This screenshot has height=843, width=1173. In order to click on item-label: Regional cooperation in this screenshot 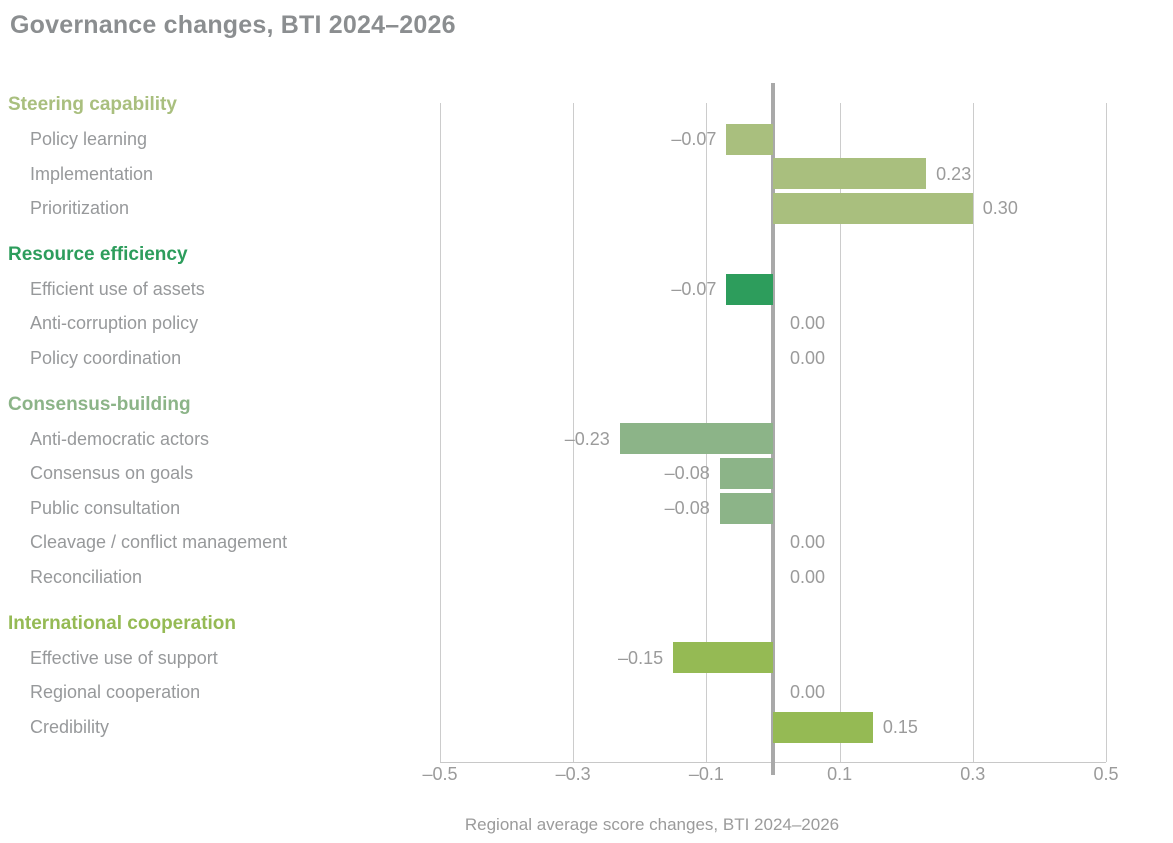, I will do `click(115, 692)`.